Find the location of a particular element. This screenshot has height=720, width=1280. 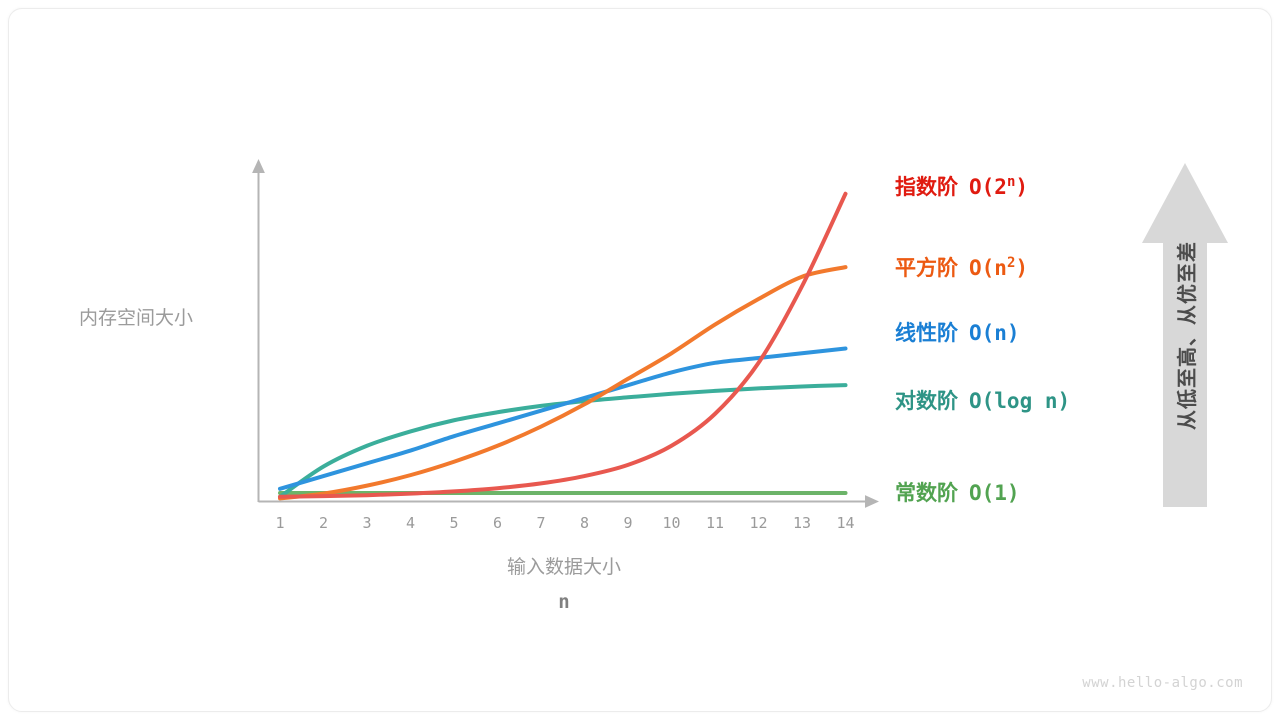

legend-entry-1: 平方阶 O(n2) is located at coordinates (961, 267).